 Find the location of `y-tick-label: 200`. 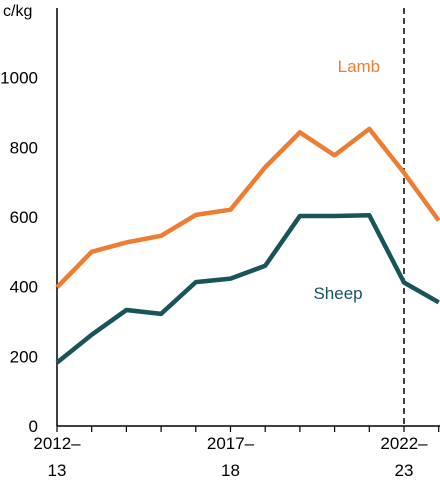

y-tick-label: 200 is located at coordinates (24, 356).